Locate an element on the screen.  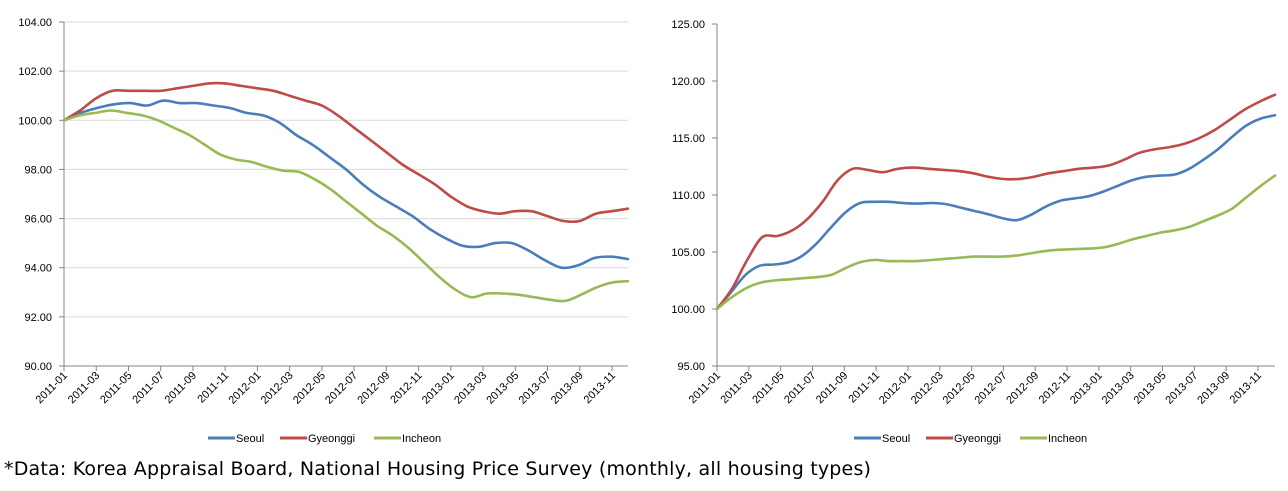
y-tick-label: 90.00 is located at coordinates (38, 367).